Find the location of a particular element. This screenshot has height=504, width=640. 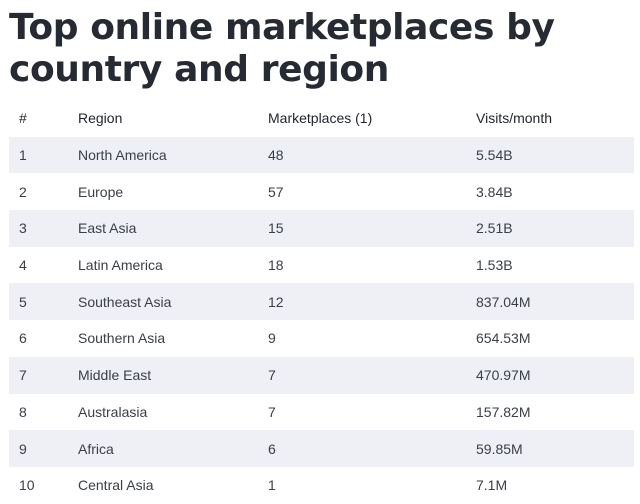

header-region: Region is located at coordinates (100, 118).